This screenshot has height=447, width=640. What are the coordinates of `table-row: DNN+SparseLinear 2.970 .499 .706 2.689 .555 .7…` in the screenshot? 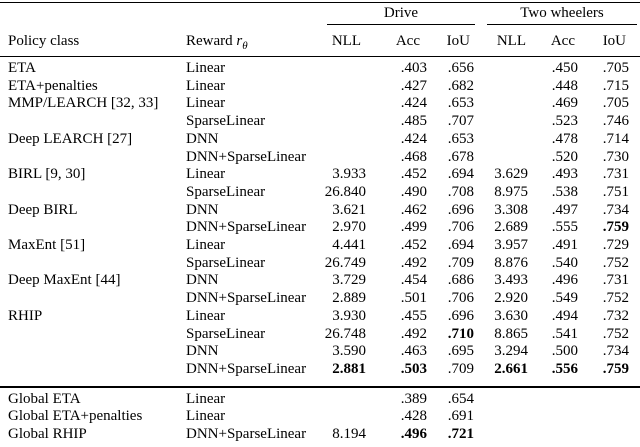 It's located at (320, 228).